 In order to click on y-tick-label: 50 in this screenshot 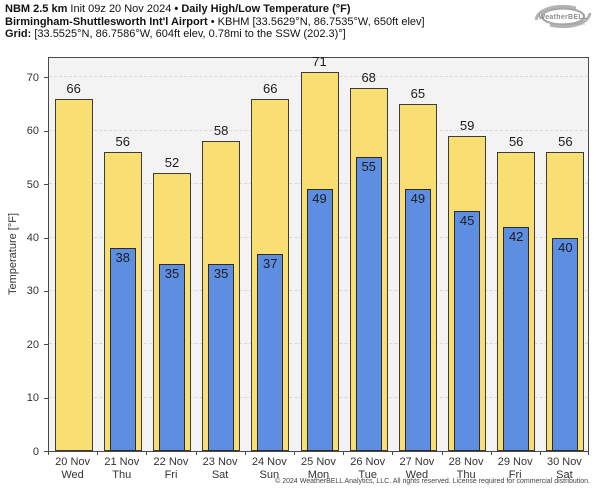, I will do `click(32, 184)`.